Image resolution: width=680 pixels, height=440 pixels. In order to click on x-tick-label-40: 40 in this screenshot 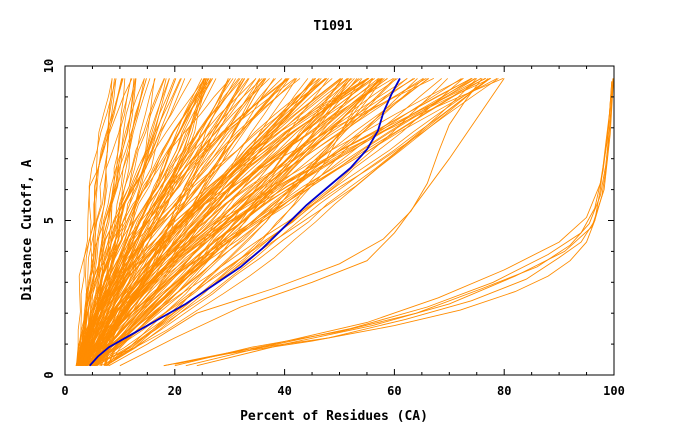, I will do `click(284, 391)`.